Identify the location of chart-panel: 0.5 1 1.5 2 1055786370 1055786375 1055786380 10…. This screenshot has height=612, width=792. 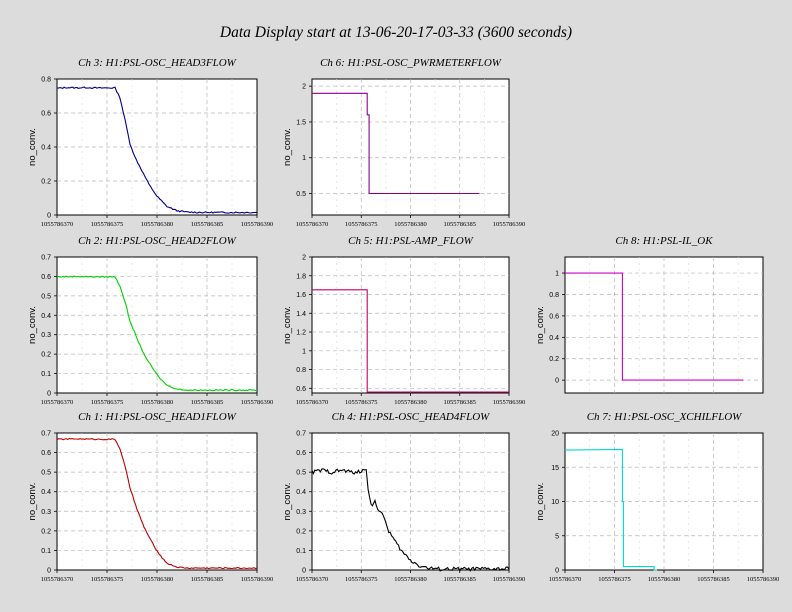
(403, 142).